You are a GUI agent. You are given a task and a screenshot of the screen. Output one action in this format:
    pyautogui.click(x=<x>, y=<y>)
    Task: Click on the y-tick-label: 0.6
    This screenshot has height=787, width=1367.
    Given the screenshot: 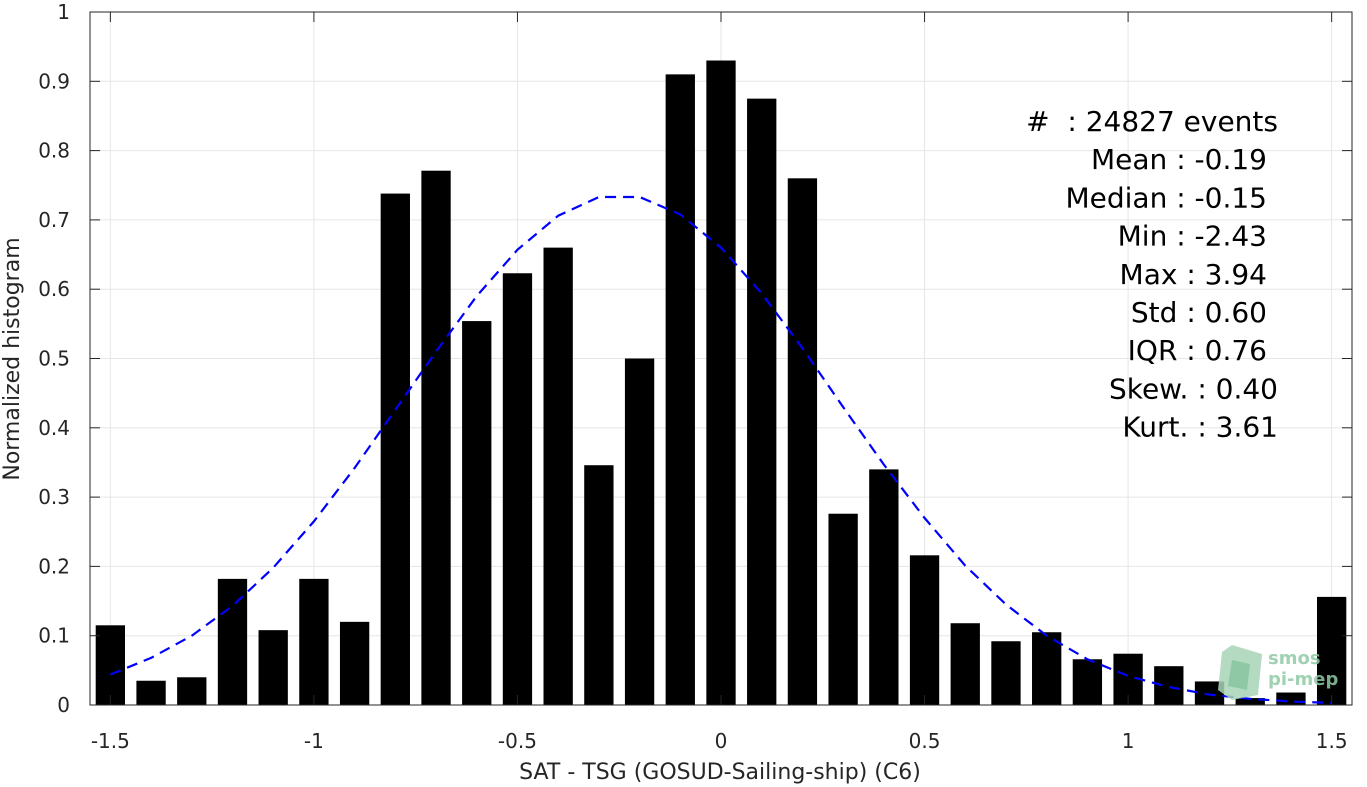 What is the action you would take?
    pyautogui.click(x=54, y=289)
    